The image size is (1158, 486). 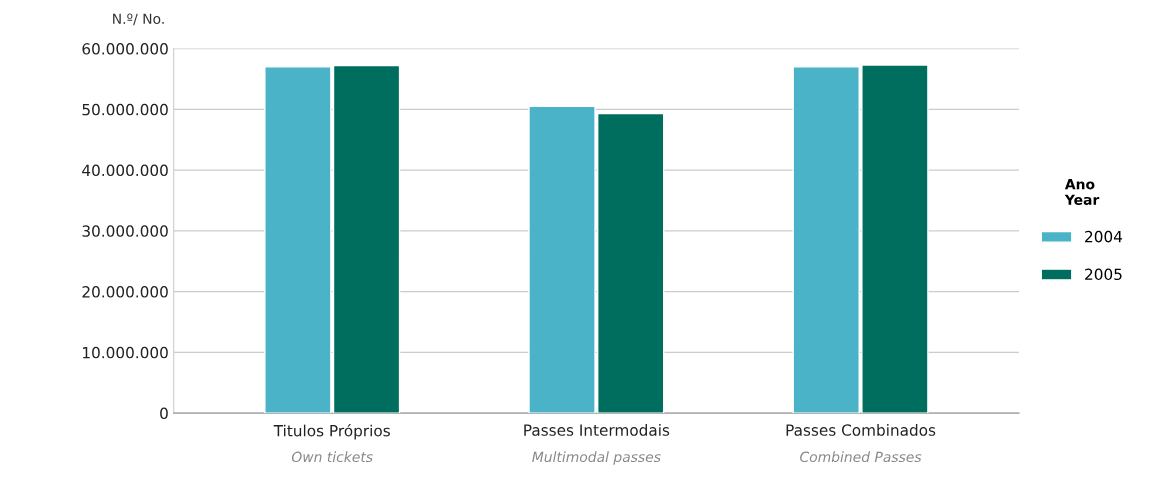 I want to click on y-tick-label: 40.000.000, so click(x=125, y=170).